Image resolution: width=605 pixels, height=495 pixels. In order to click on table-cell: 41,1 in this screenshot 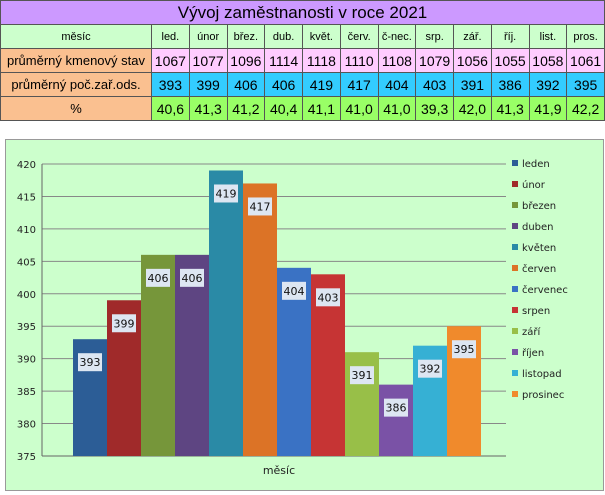, I will do `click(321, 108)`.